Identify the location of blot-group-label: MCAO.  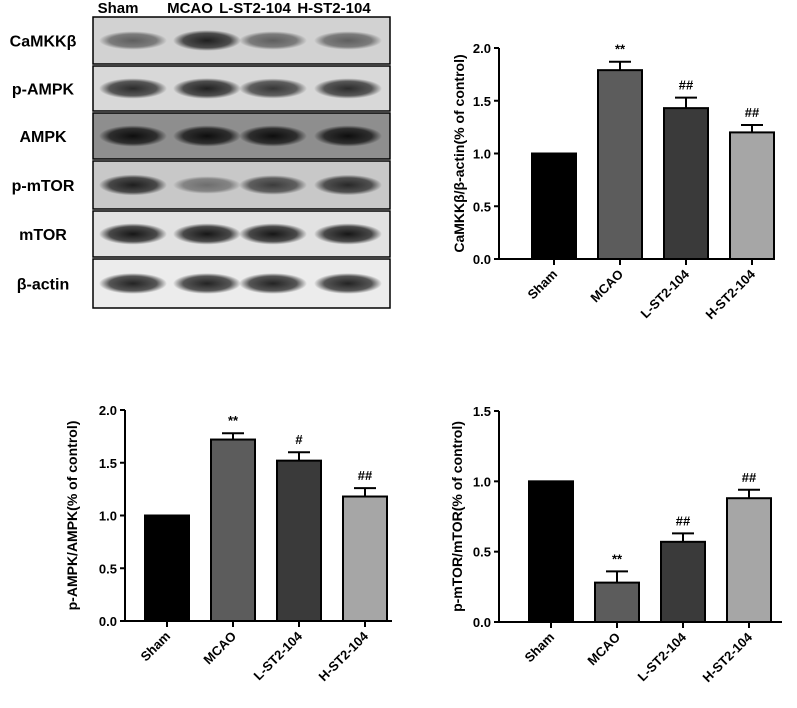
(190, 8).